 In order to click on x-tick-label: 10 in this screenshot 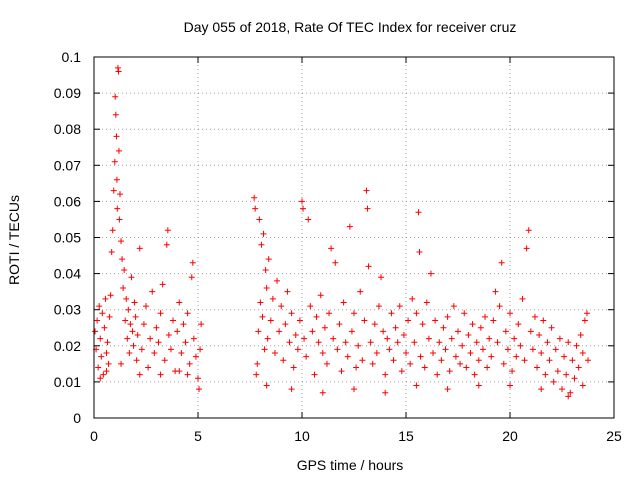, I will do `click(302, 436)`.